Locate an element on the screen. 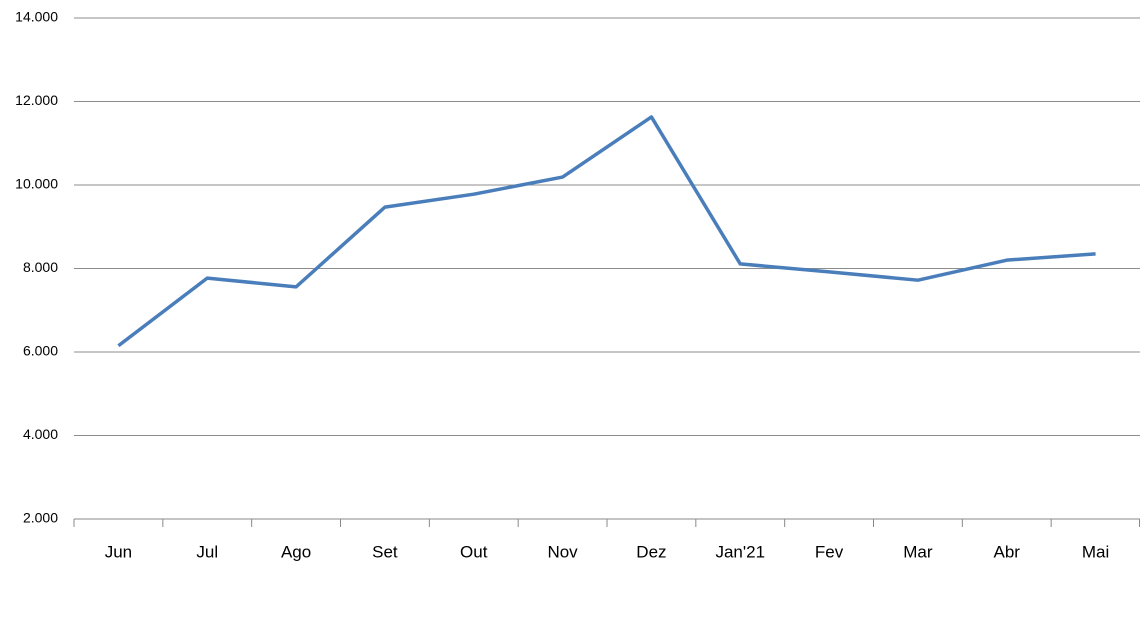 This screenshot has width=1140, height=627. y-tick-label: 4.000 is located at coordinates (40, 434).